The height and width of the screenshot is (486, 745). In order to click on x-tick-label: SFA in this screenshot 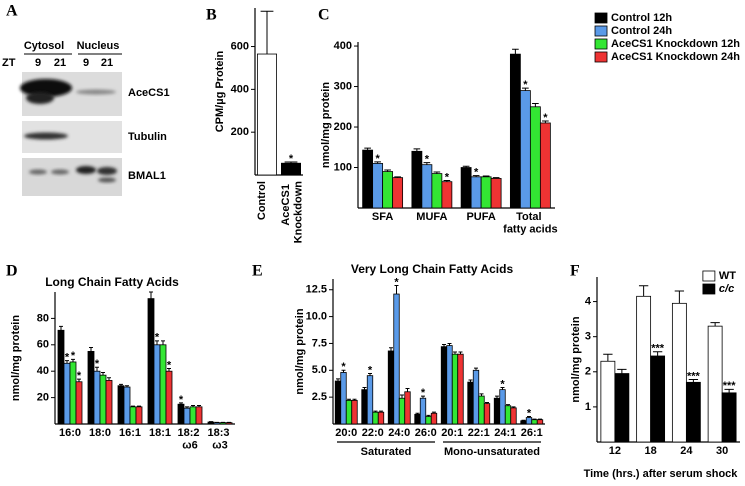, I will do `click(382, 217)`.